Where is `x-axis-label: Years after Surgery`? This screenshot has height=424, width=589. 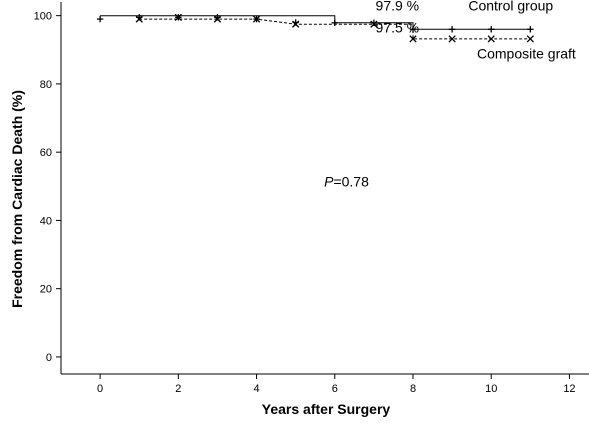
x-axis-label: Years after Surgery is located at coordinates (326, 409).